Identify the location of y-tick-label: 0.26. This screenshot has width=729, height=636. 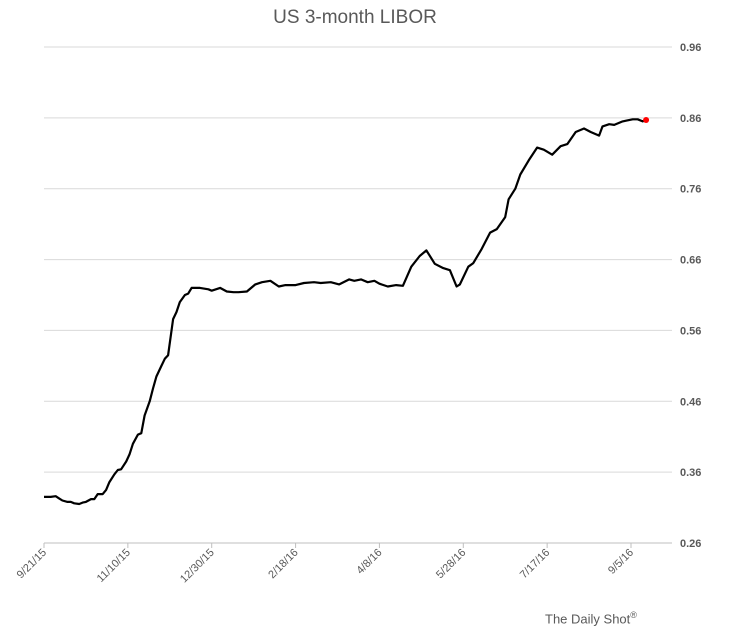
(690, 544).